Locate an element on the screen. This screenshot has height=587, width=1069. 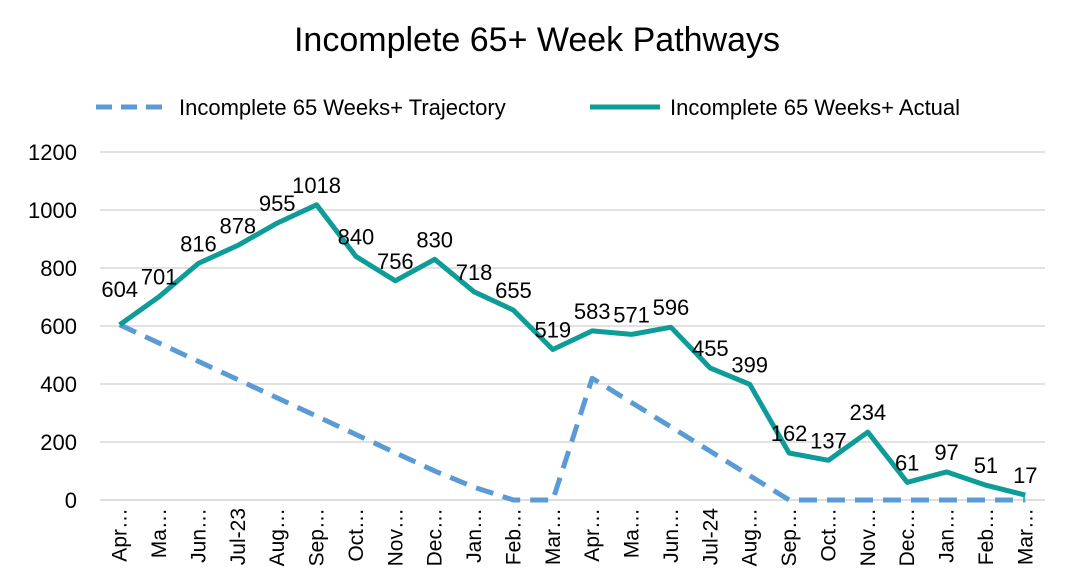
data-label: 51 is located at coordinates (986, 465).